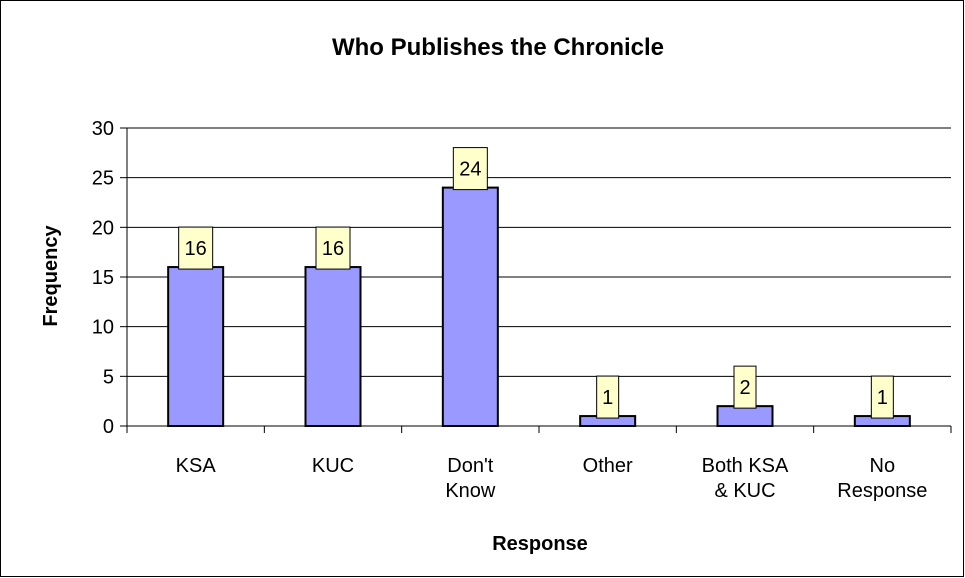 This screenshot has height=578, width=965. What do you see at coordinates (608, 466) in the screenshot?
I see `x-tick-label: Other` at bounding box center [608, 466].